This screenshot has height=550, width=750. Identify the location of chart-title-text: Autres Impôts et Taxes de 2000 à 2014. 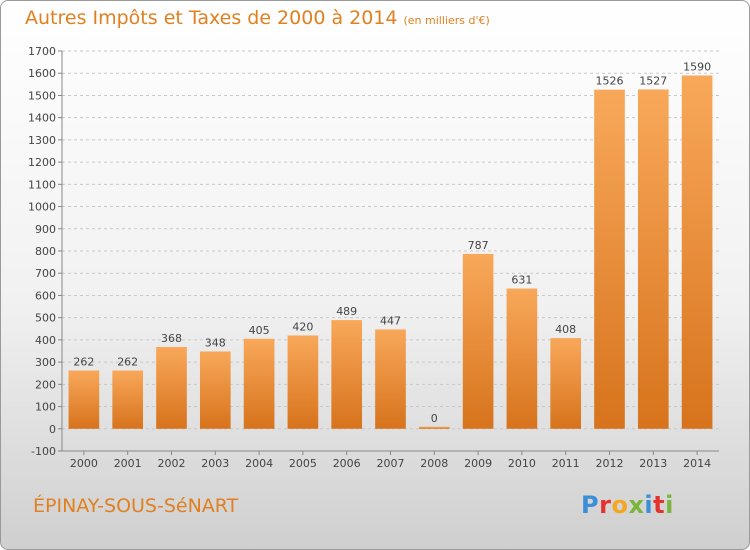
(211, 18).